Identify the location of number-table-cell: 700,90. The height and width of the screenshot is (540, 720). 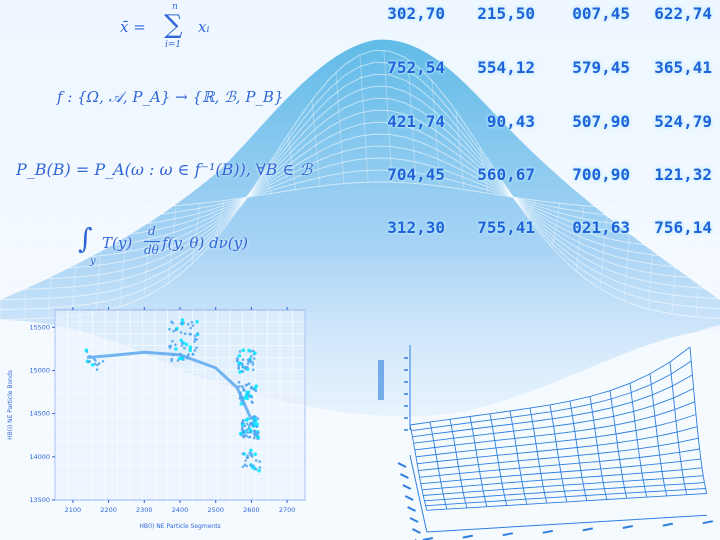
(601, 174).